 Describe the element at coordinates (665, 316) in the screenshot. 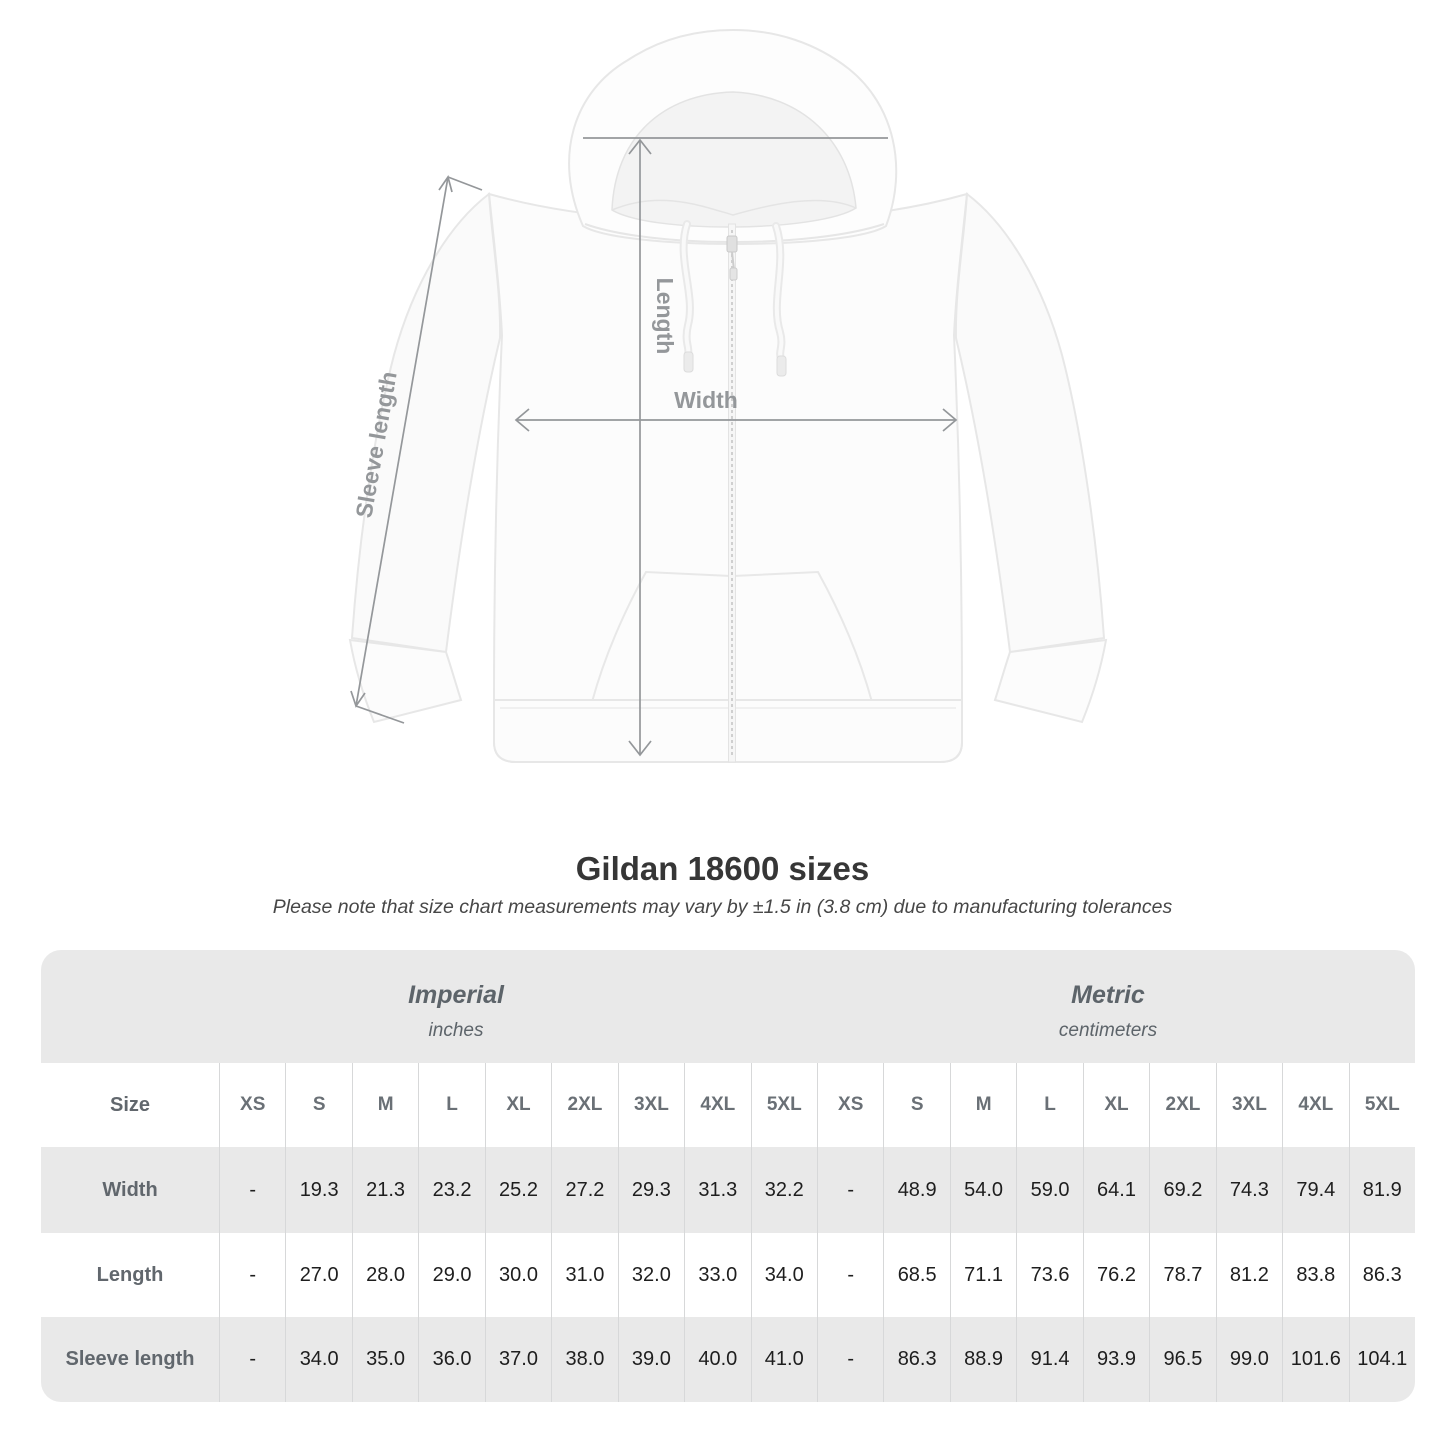

I see `length-measure-label: Length` at that location.